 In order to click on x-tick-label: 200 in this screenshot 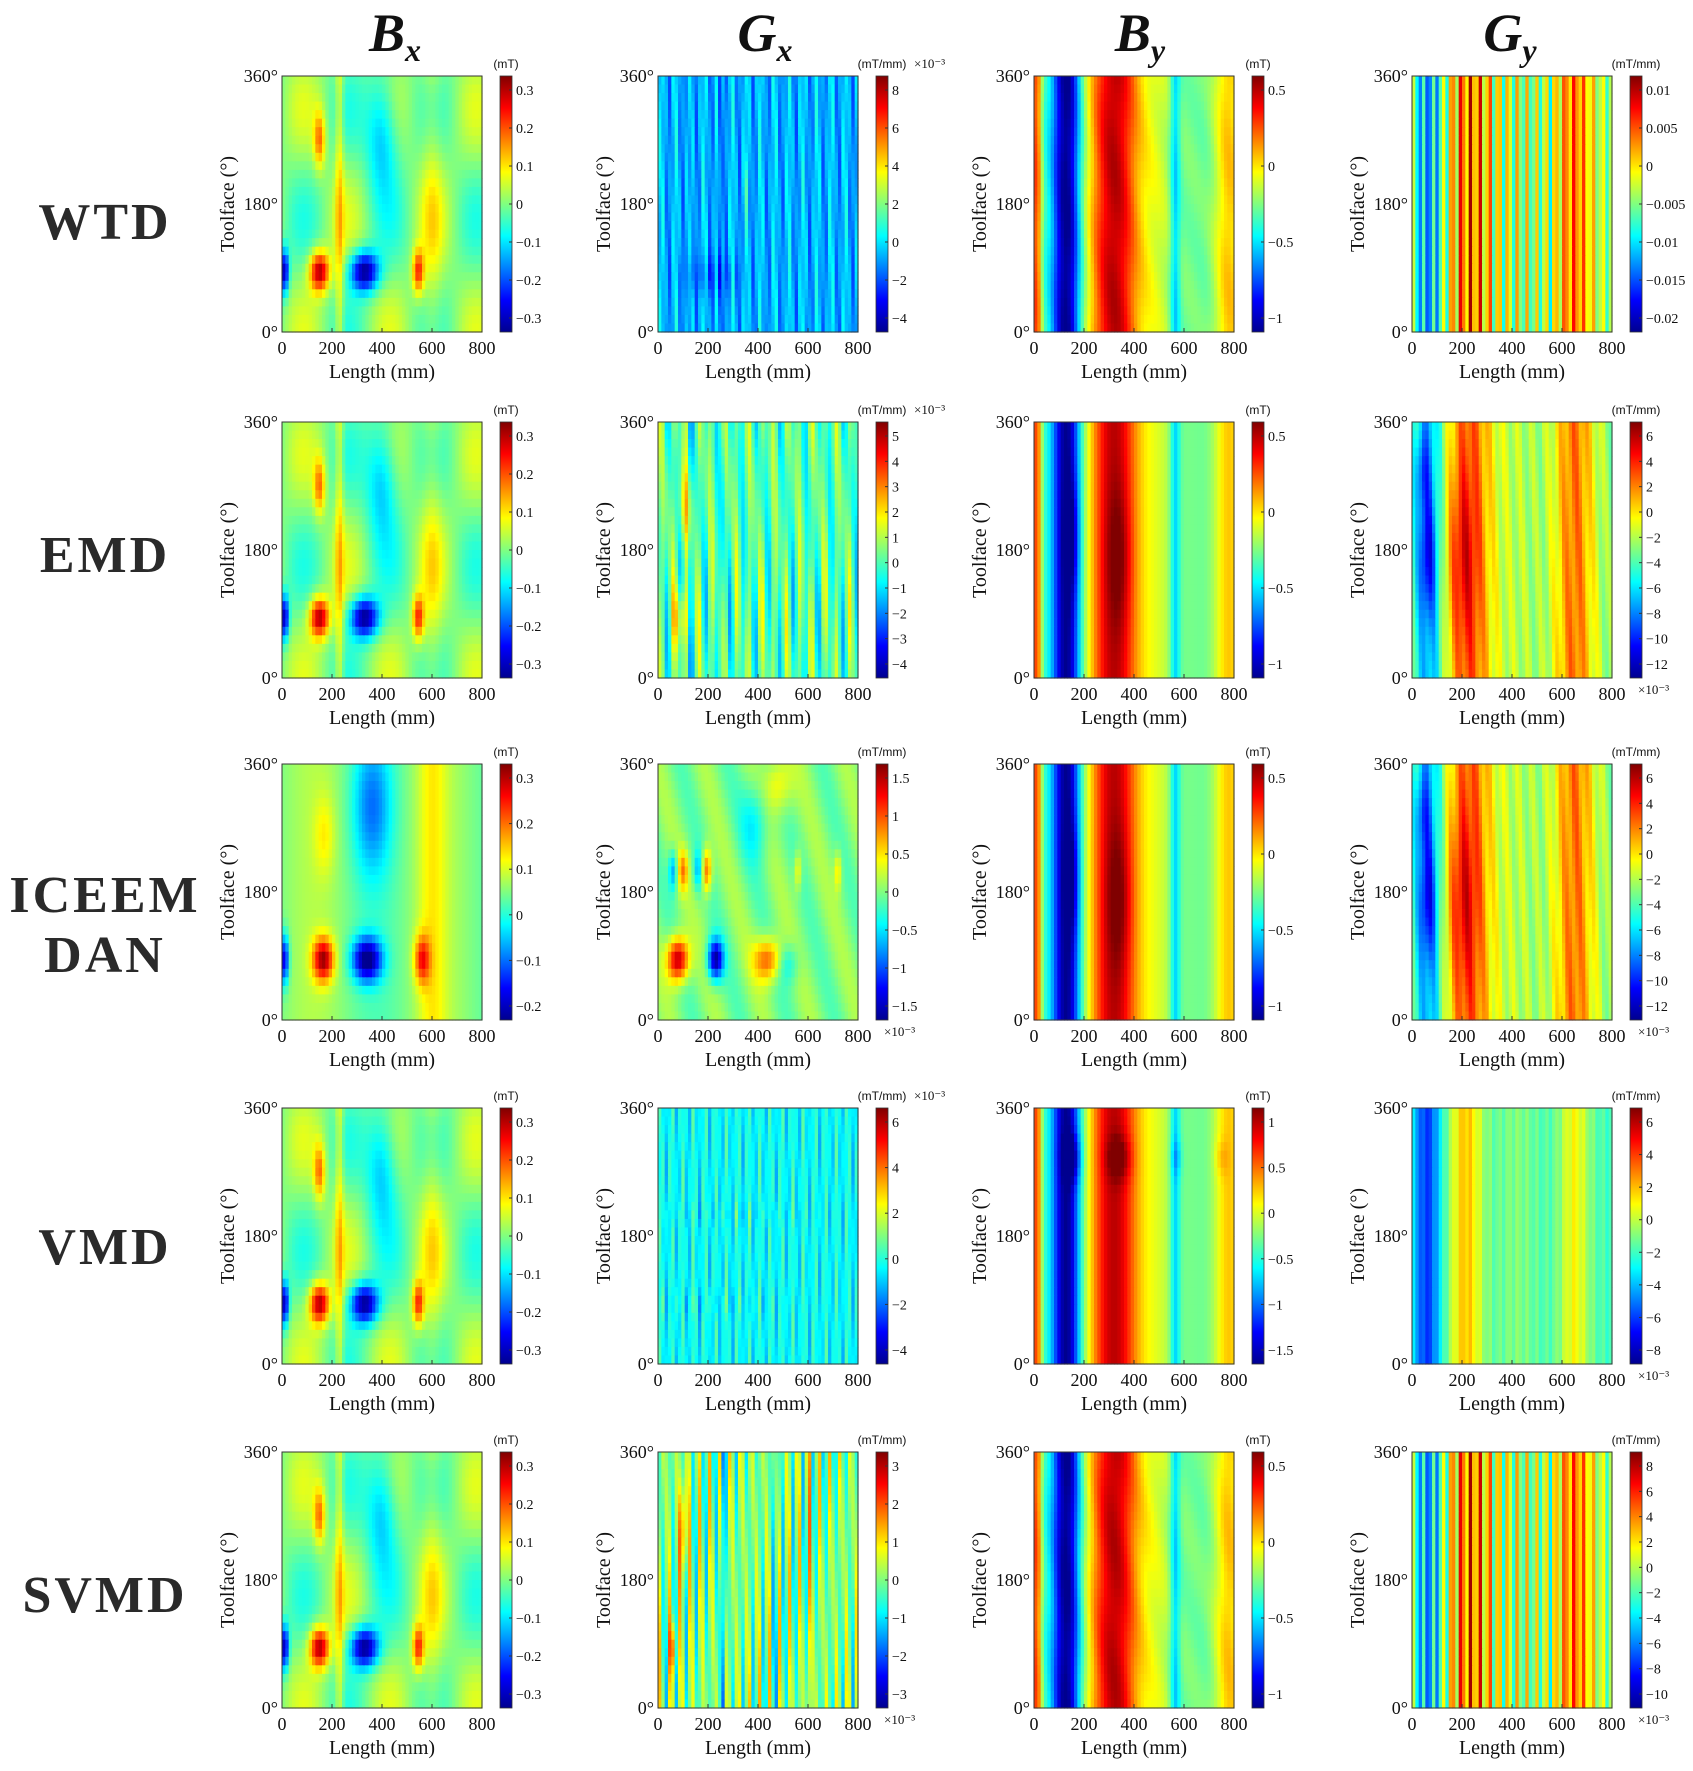, I will do `click(332, 348)`.